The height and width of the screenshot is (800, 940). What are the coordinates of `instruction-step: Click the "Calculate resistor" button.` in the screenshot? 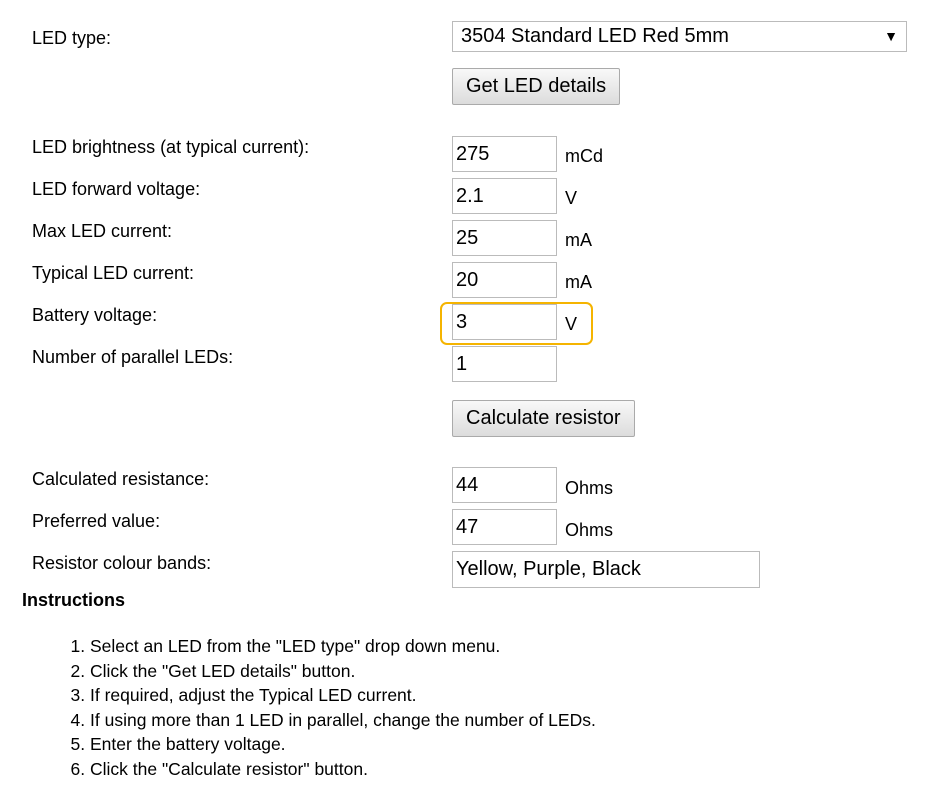 It's located at (343, 769).